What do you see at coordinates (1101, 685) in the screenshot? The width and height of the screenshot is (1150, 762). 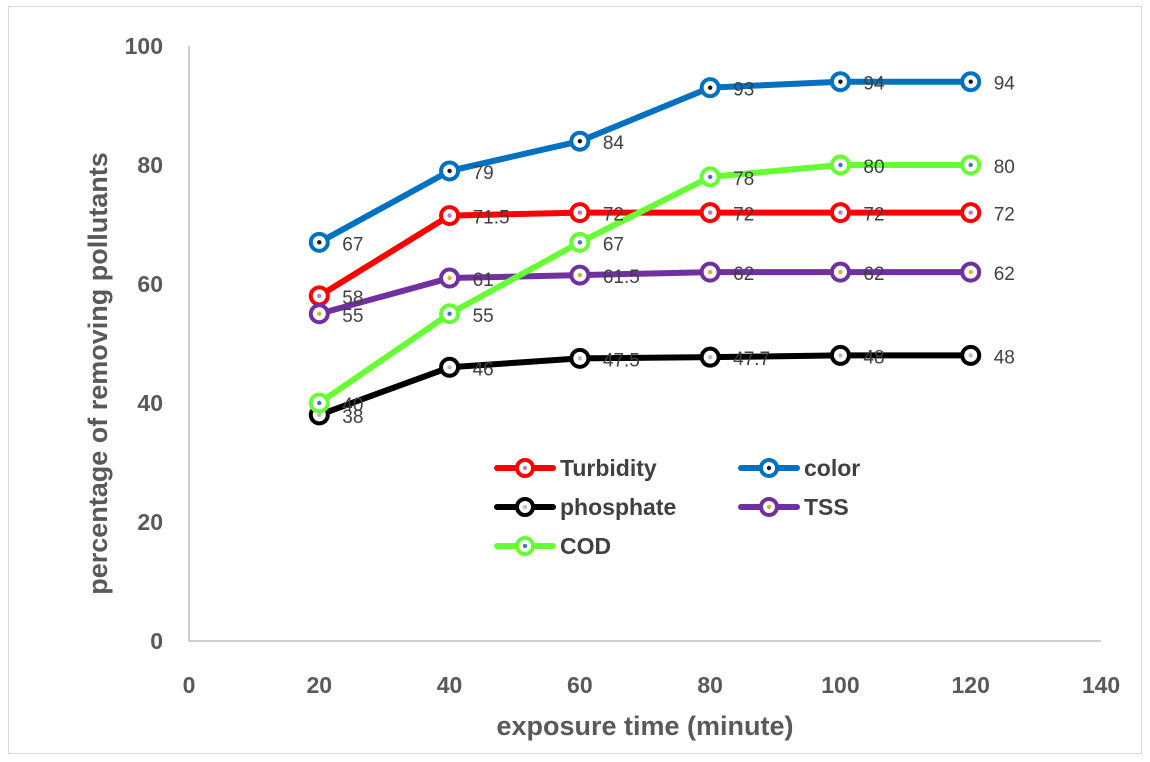 I see `x-tick-label: 140` at bounding box center [1101, 685].